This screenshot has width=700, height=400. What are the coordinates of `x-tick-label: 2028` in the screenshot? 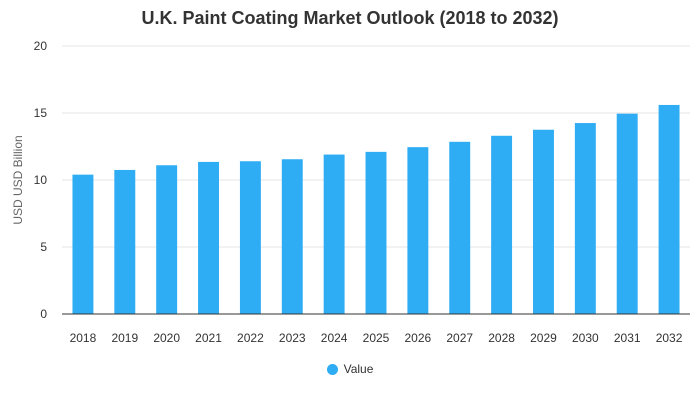 It's located at (501, 338).